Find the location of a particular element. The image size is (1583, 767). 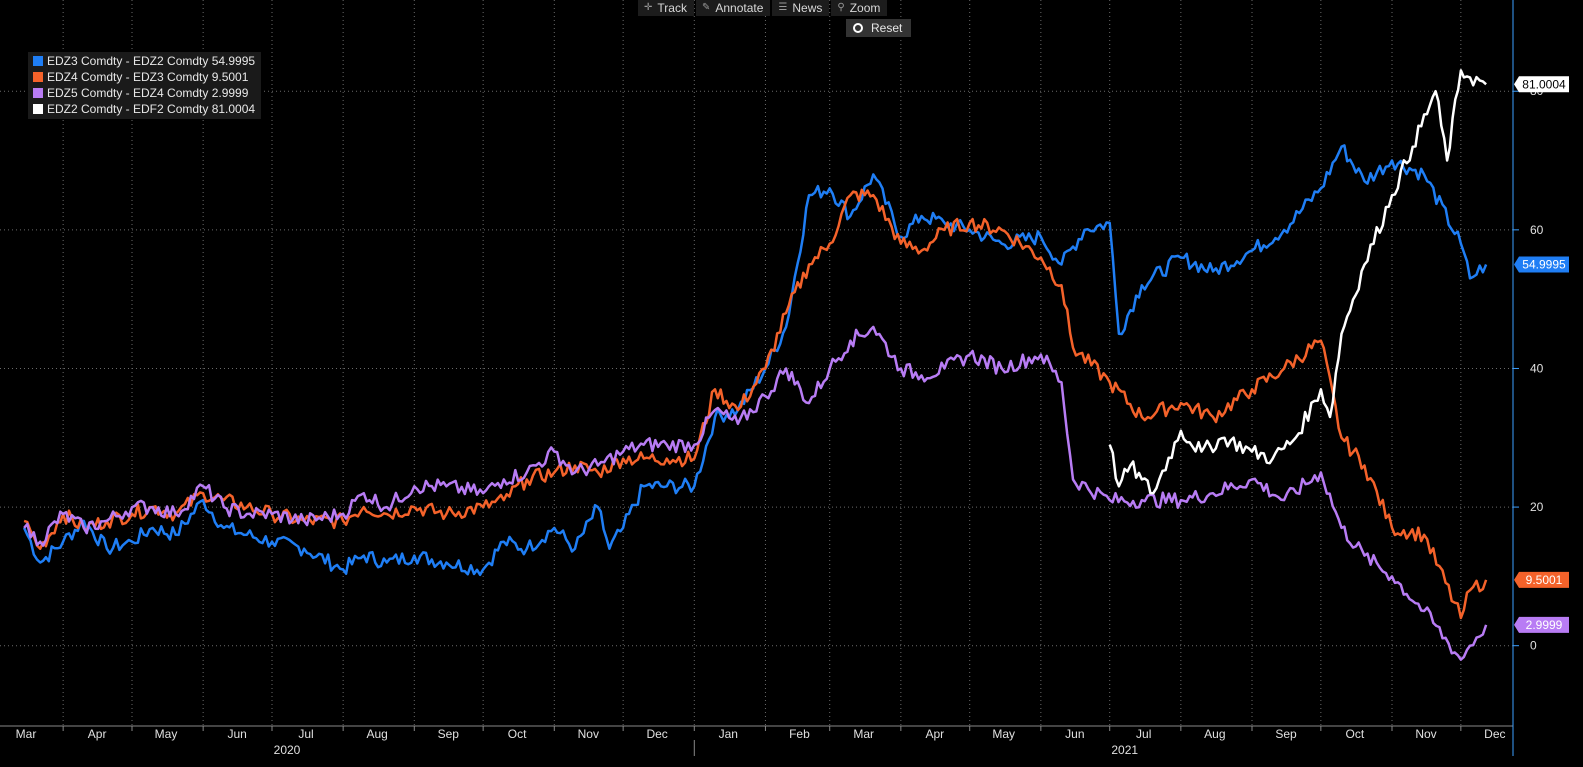

legend-item: EDZ2 Comdty - EDF2 Comdty 81.0004 is located at coordinates (144, 109).